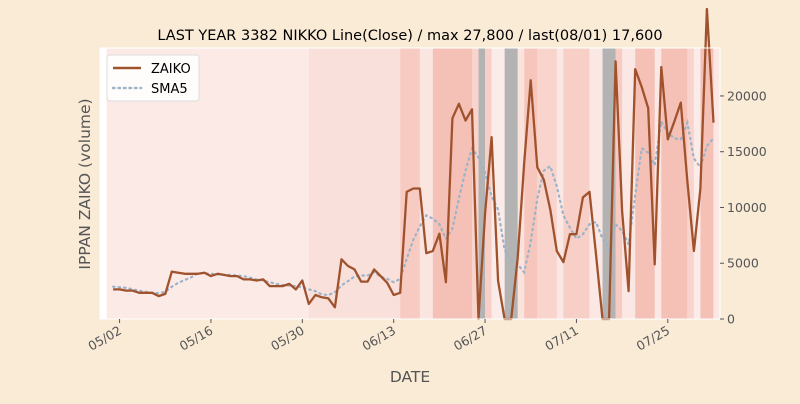 The width and height of the screenshot is (800, 404). What do you see at coordinates (410, 377) in the screenshot?
I see `x-axis-label: DATE` at bounding box center [410, 377].